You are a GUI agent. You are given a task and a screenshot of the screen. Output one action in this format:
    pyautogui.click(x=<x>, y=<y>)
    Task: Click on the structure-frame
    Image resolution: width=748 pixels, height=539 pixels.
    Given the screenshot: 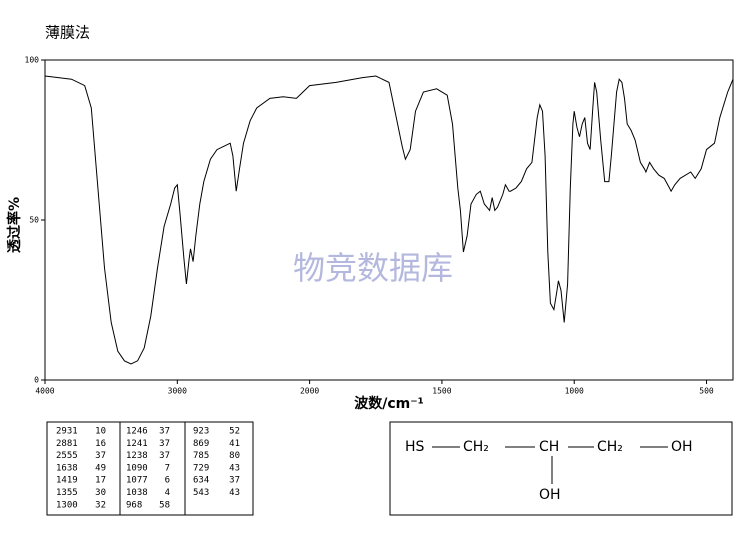 What is the action you would take?
    pyautogui.click(x=561, y=468)
    